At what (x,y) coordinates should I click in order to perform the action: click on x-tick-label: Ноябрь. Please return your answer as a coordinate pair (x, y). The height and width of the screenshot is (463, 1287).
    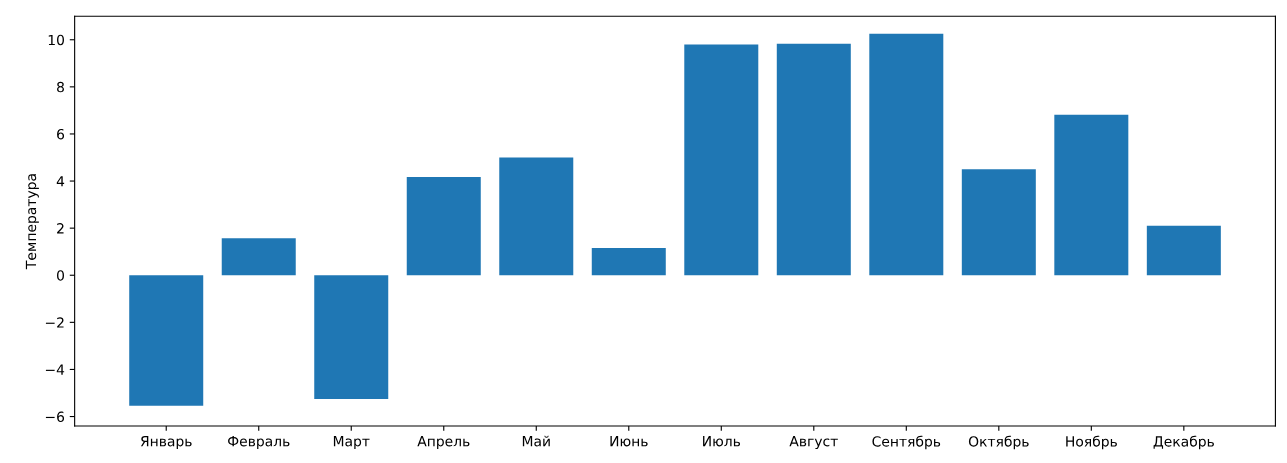
    Looking at the image, I should click on (1091, 442).